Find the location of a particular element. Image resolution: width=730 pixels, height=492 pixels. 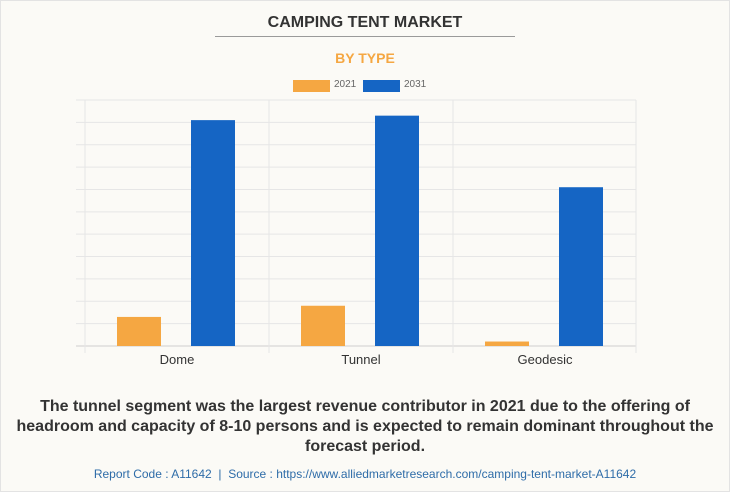

report-code: Report Code : A11642 is located at coordinates (152, 474).